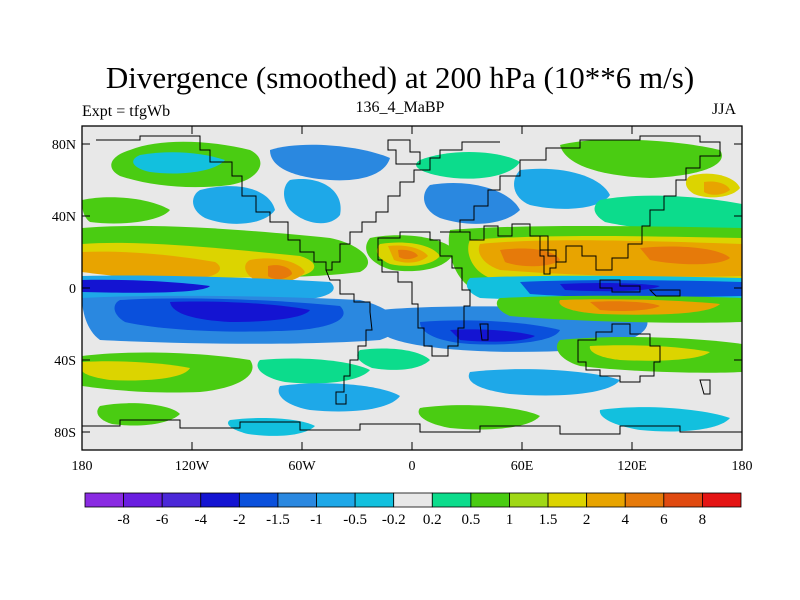 This screenshot has width=800, height=600. I want to click on colorbar-label: 0.5, so click(471, 520).